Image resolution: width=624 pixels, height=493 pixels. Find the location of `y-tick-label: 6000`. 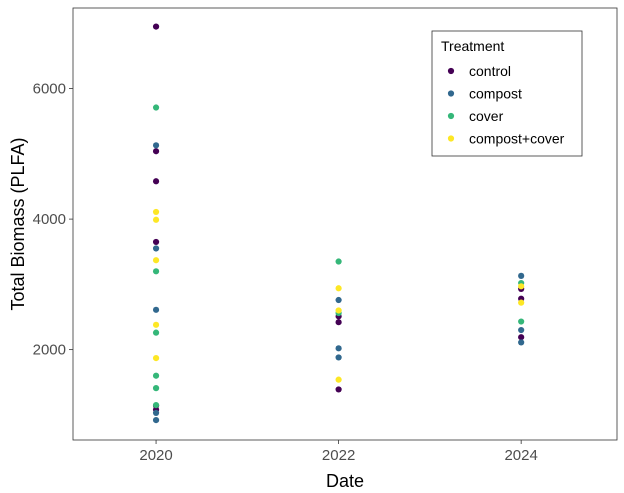

y-tick-label: 6000 is located at coordinates (49, 89).